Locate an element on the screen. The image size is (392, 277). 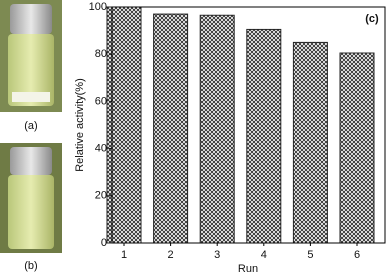
y-tick-label: 100 is located at coordinates (98, 7).